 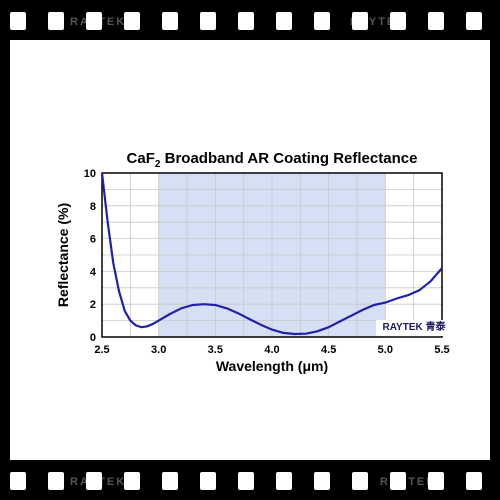 I want to click on x-tick-label: 3.5, so click(x=215, y=350).